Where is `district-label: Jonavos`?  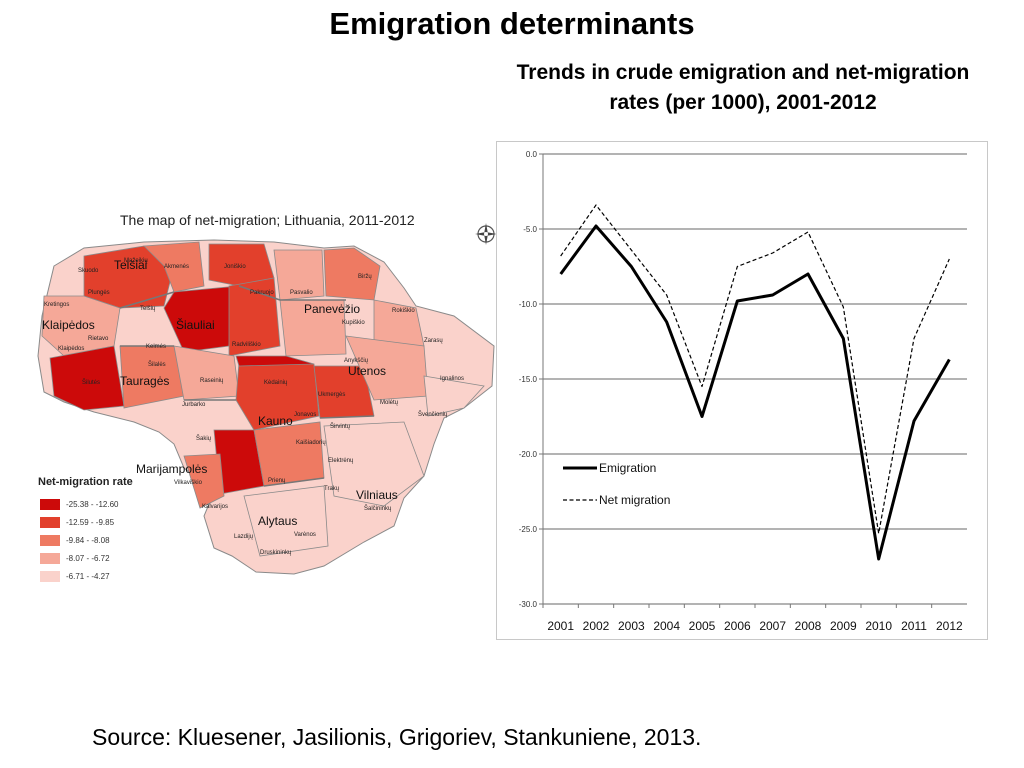
district-label: Jonavos is located at coordinates (305, 415).